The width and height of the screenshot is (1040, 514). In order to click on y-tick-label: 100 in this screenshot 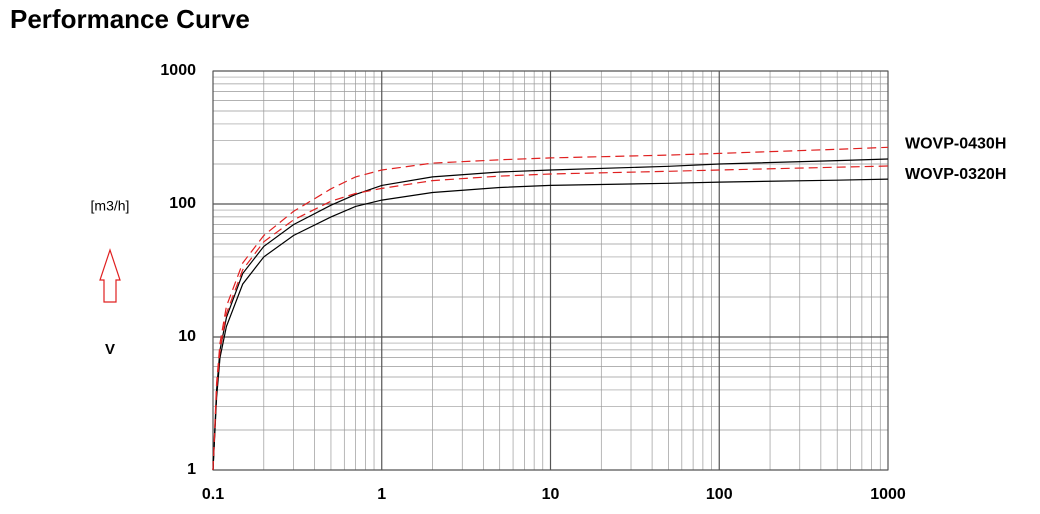, I will do `click(182, 203)`.